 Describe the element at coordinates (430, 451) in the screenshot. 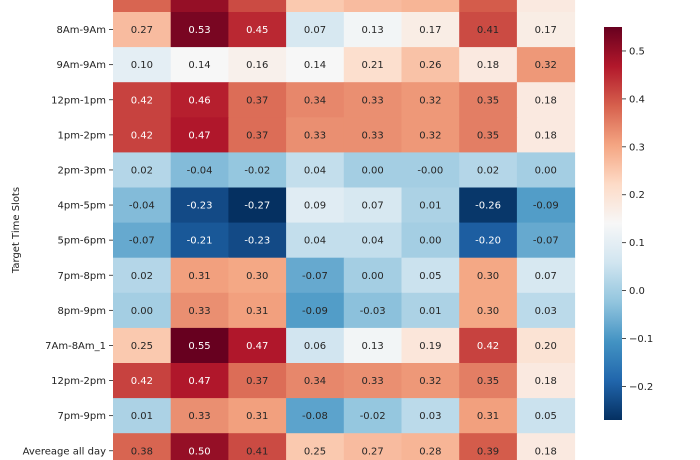

I see `cell-value-label: 0.28` at that location.